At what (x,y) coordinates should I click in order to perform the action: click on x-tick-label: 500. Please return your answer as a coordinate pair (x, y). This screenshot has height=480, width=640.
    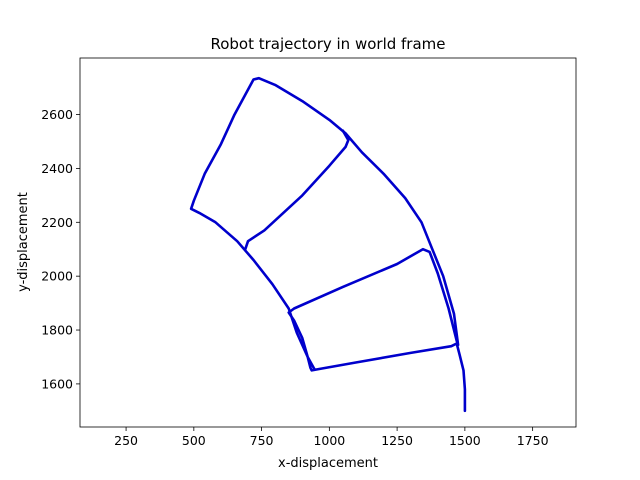
    Looking at the image, I should click on (194, 440).